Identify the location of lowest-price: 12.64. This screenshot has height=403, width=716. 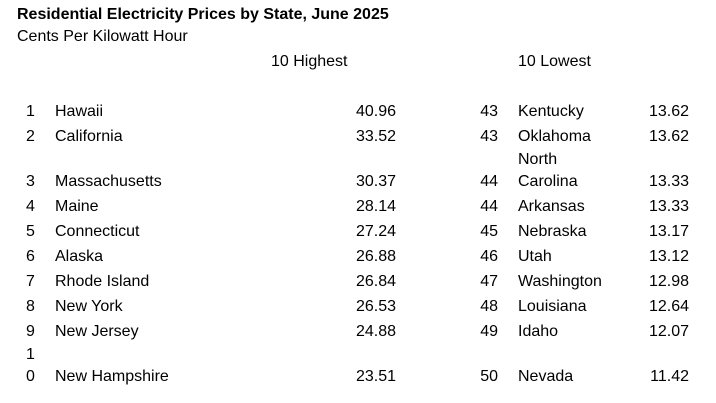
(668, 306).